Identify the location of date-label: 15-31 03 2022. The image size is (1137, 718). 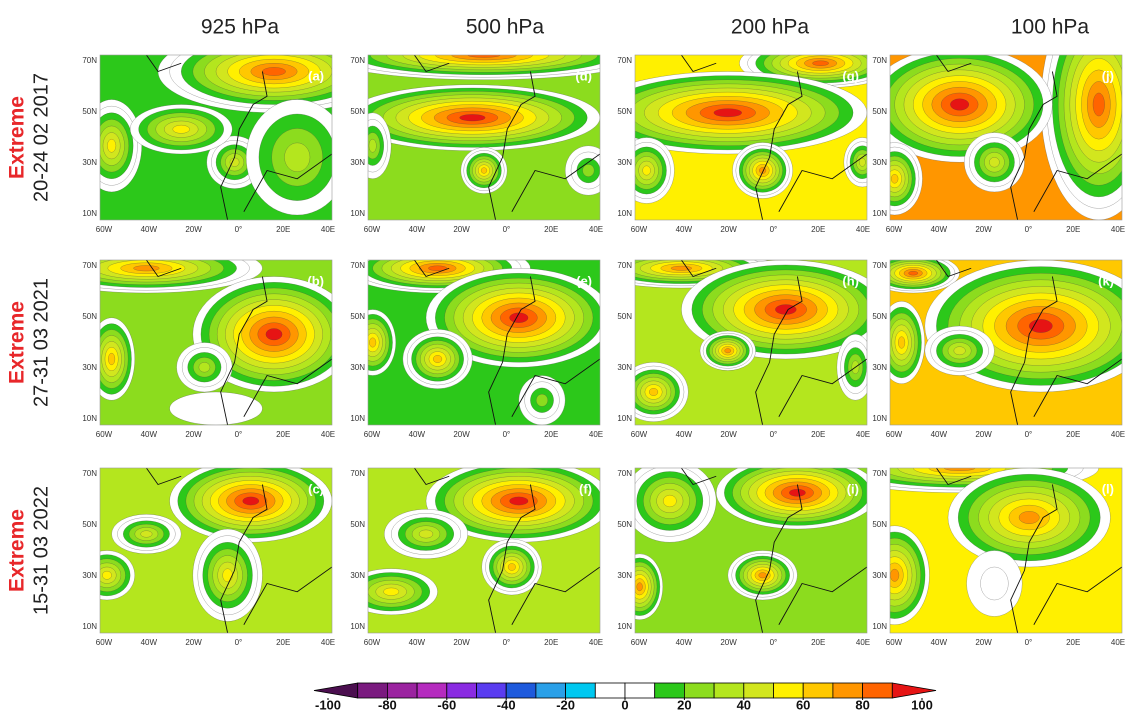
(41, 550).